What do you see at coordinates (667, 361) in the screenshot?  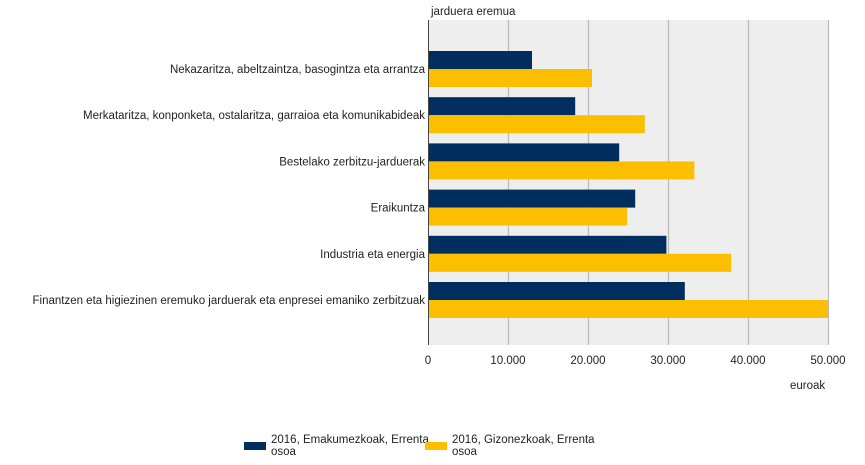 I see `x-tick-label: 30.000` at bounding box center [667, 361].